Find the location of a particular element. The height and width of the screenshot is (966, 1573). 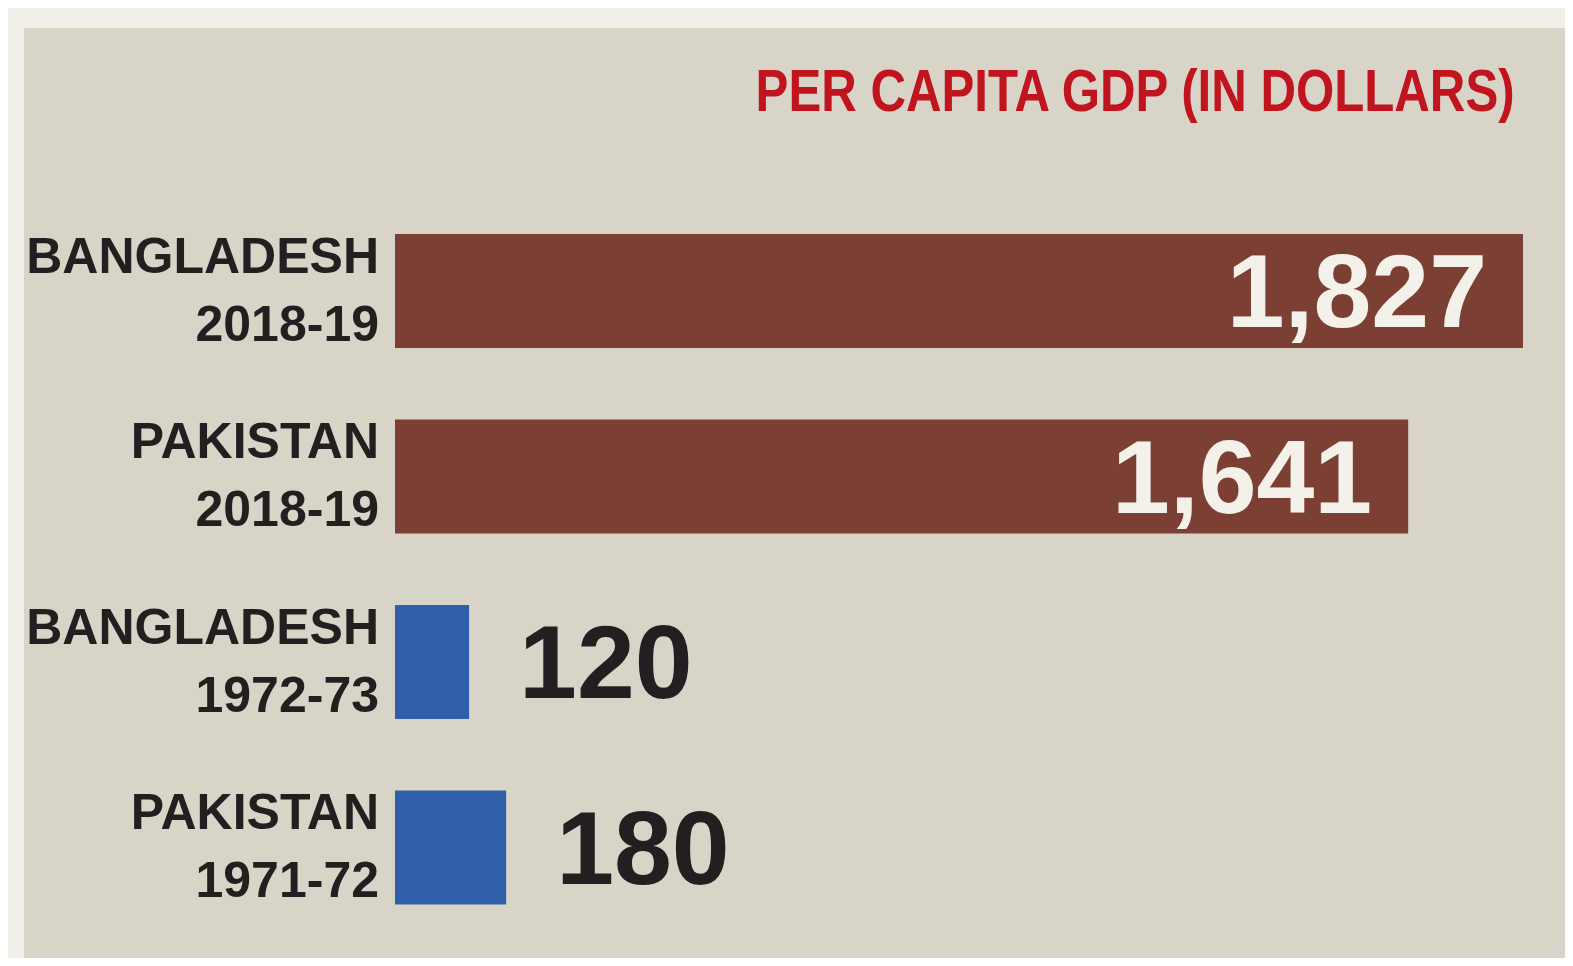

y-tick-label: PAKISTAN 2018-19 is located at coordinates (254, 475).